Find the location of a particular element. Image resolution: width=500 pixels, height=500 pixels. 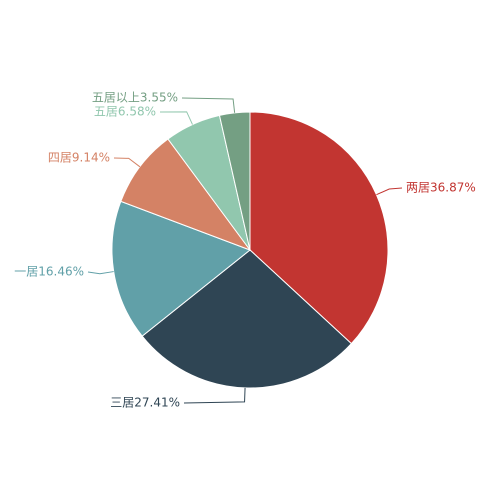

slice-label-1: 两居36.87% is located at coordinates (441, 188).